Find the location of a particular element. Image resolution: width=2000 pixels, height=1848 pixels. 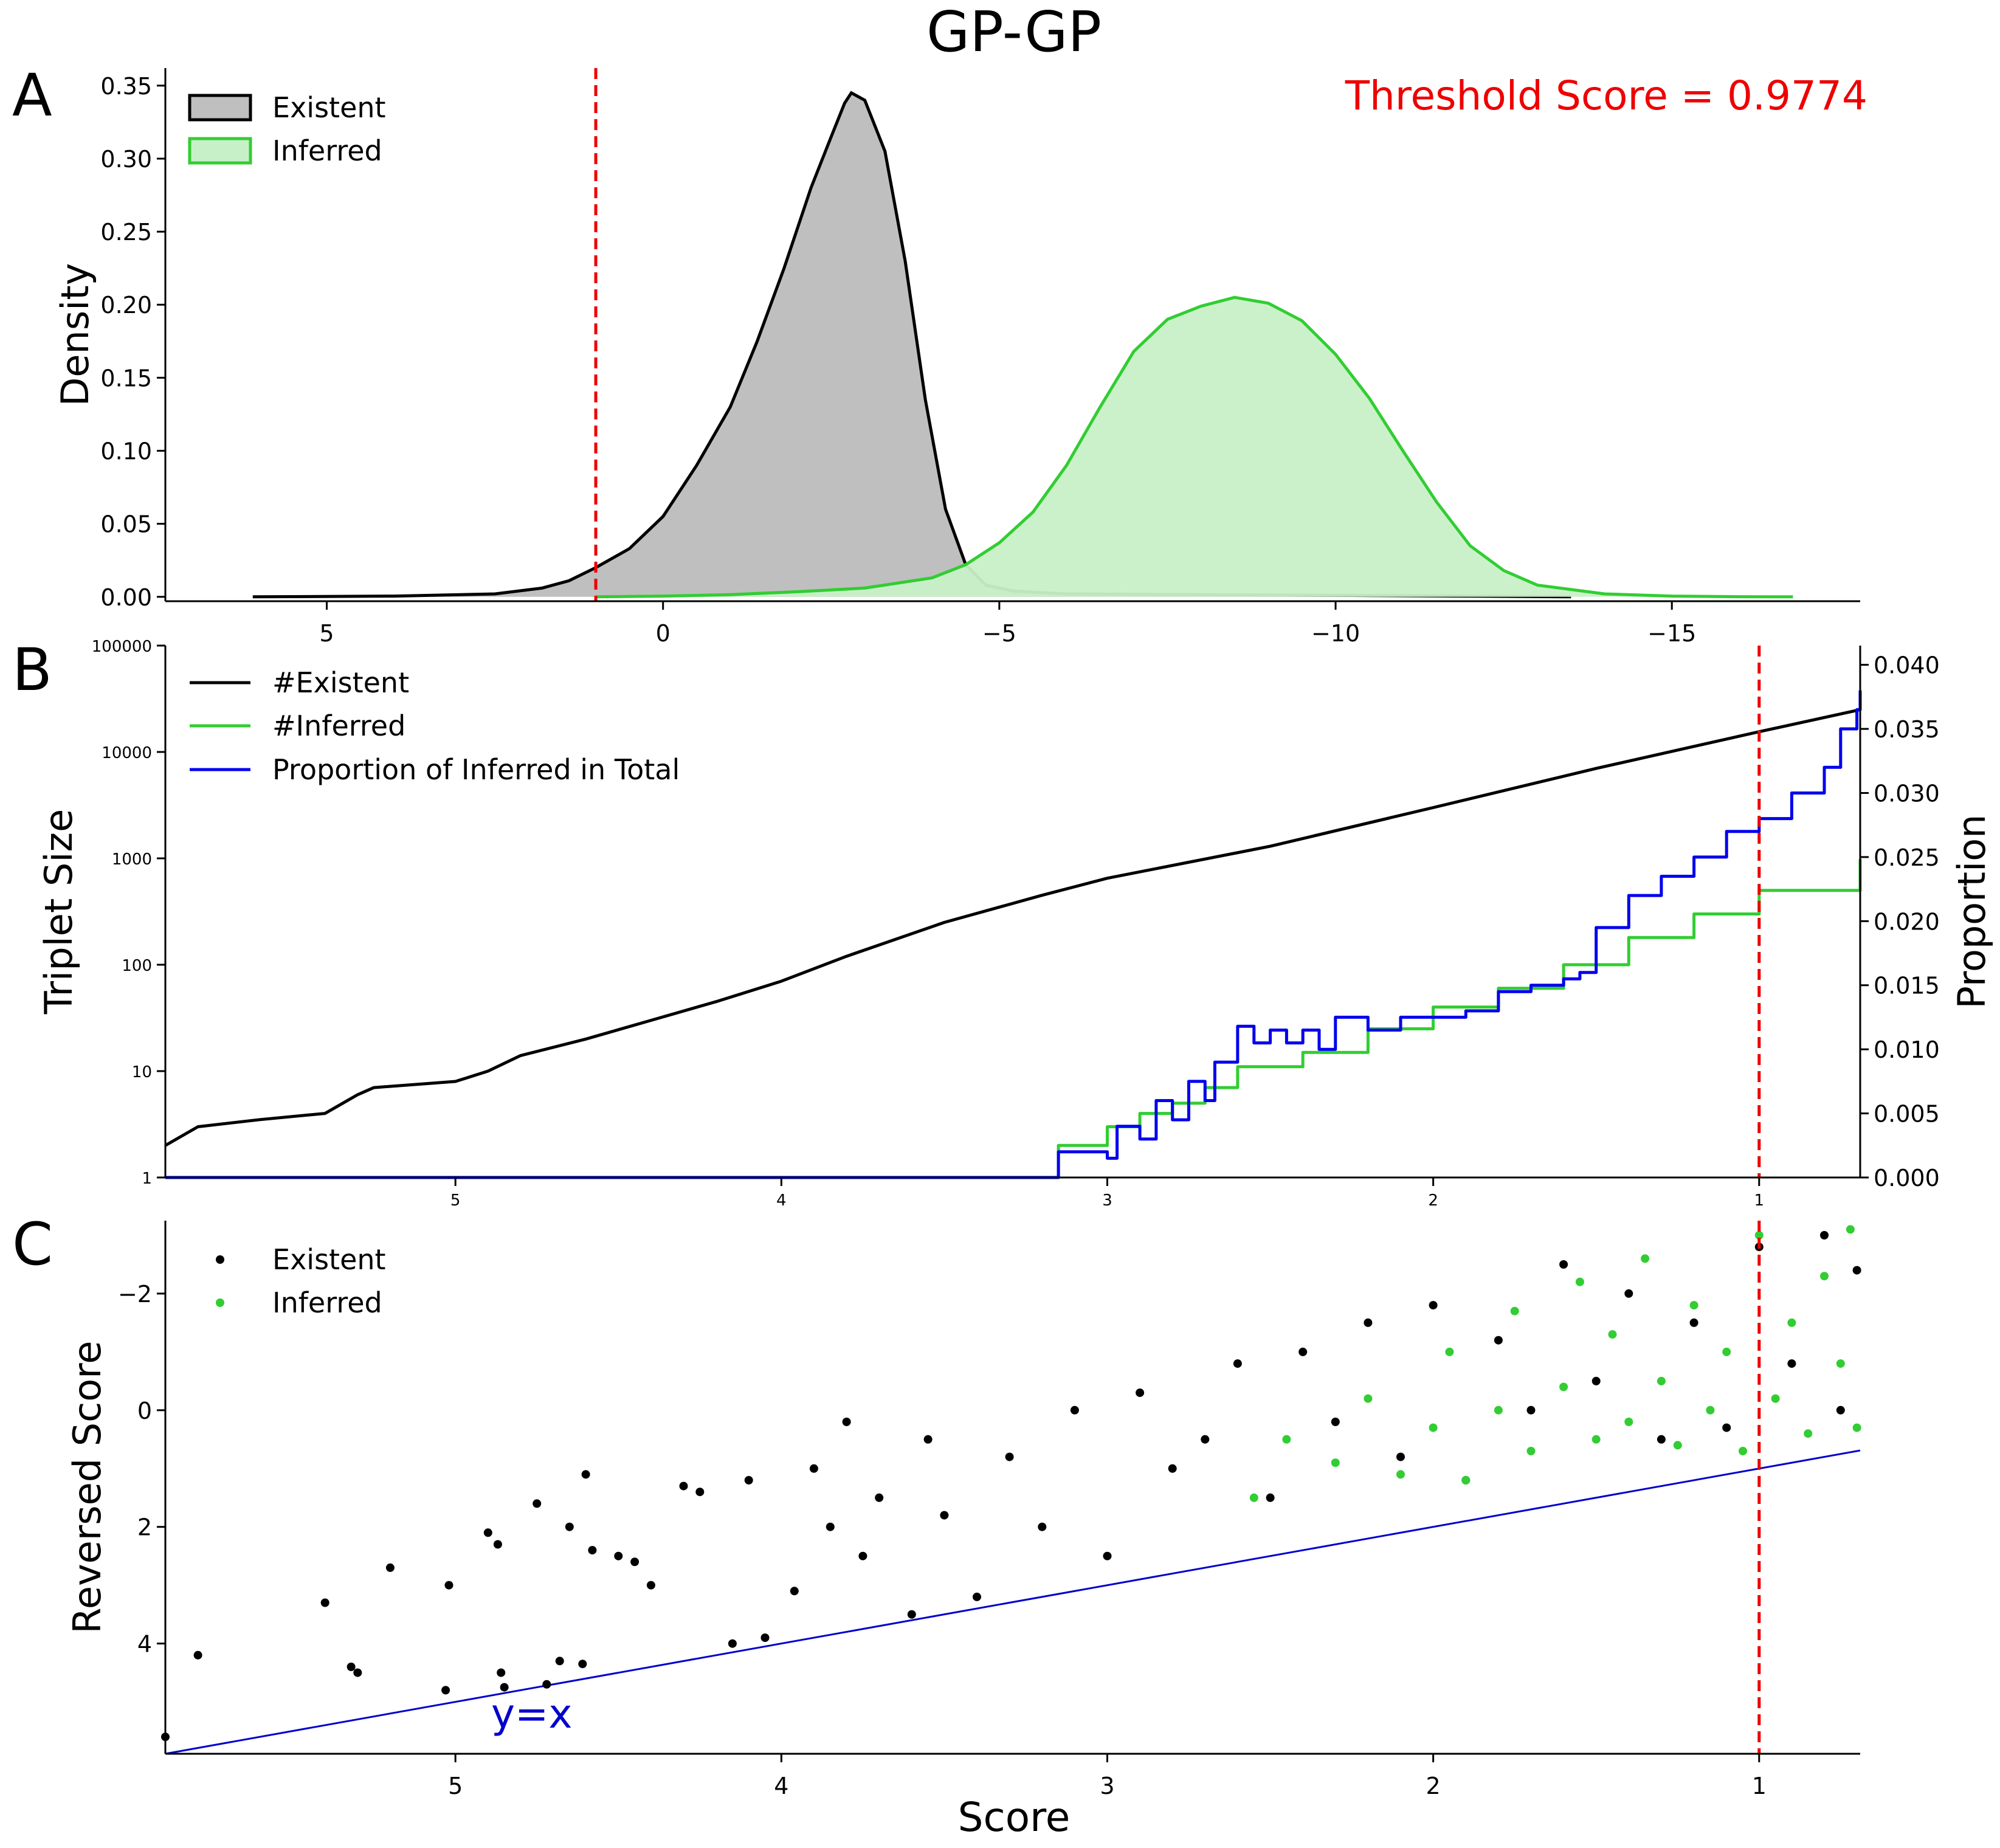

x-tick-label: −5 is located at coordinates (999, 634).